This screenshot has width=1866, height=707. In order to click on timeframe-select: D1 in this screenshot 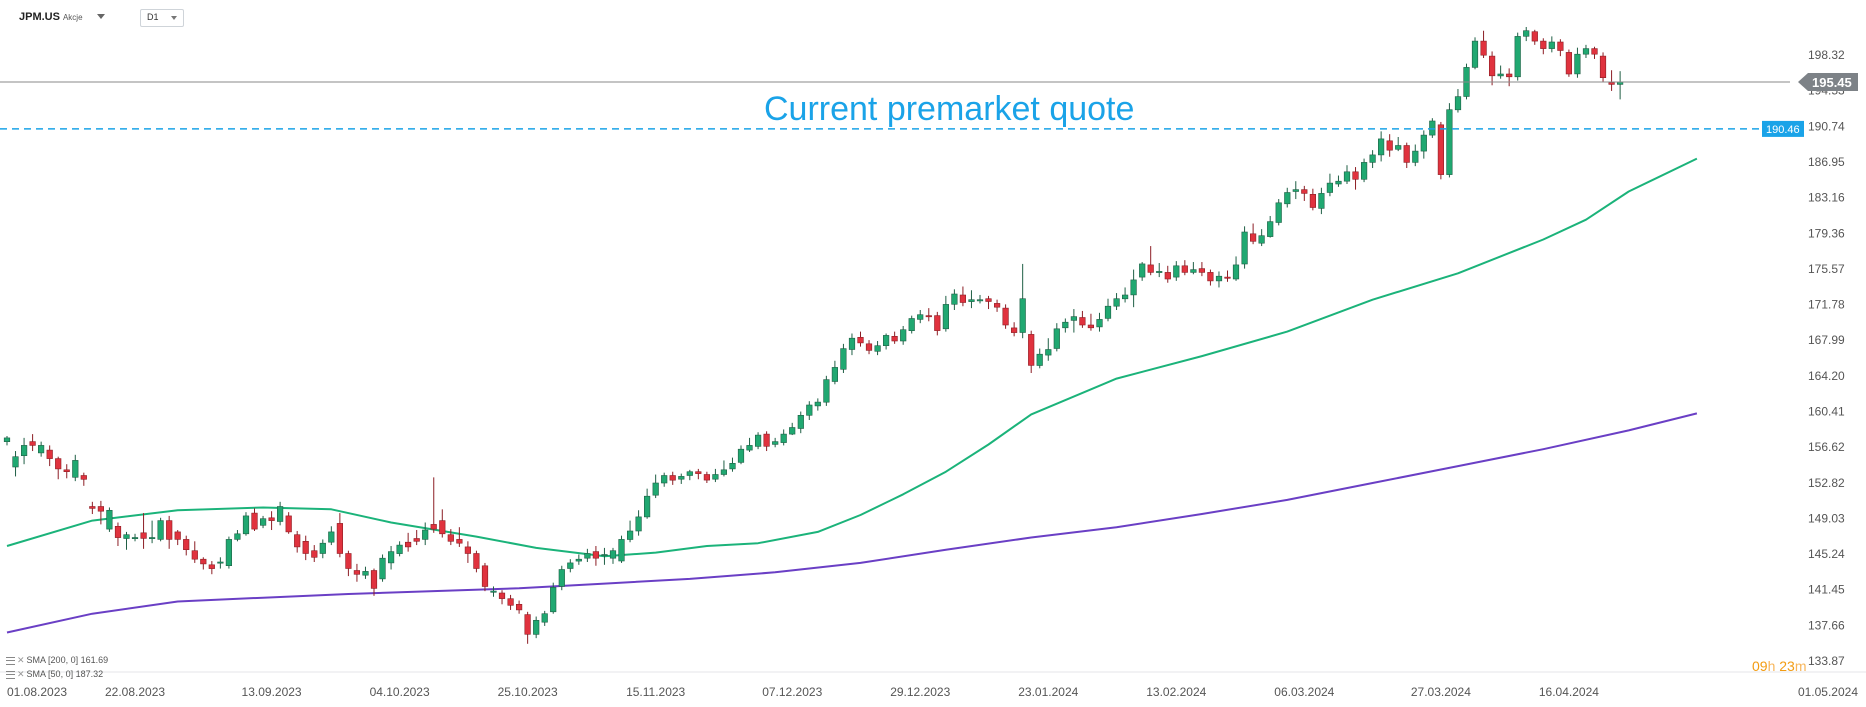, I will do `click(162, 18)`.